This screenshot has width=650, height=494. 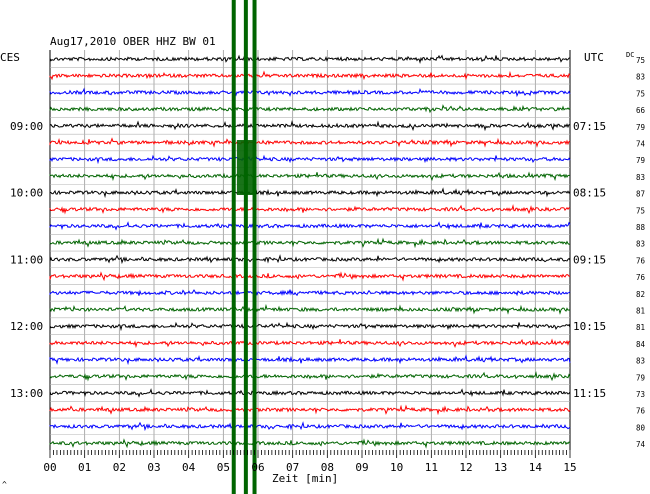 I want to click on dc-value: 73, so click(x=640, y=394).